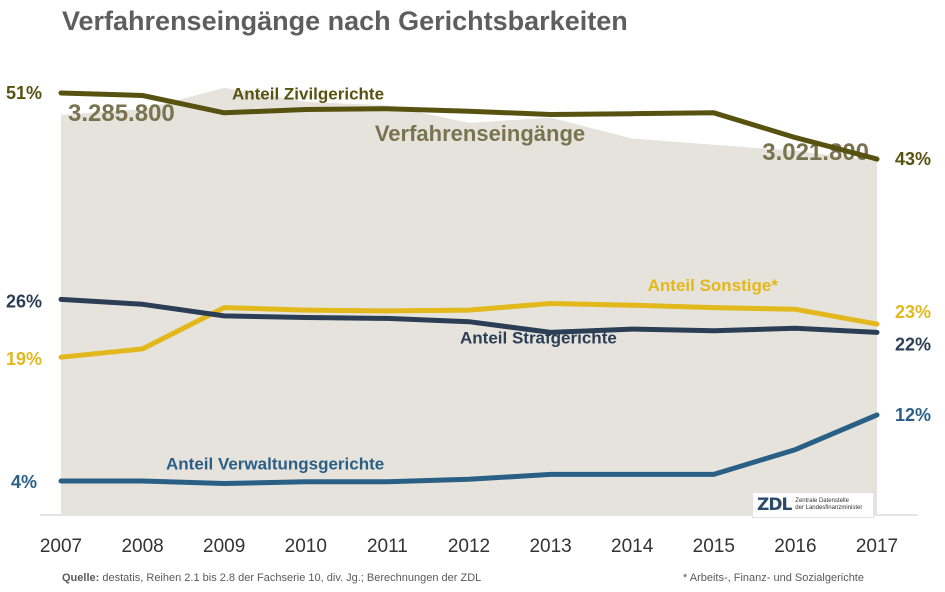  I want to click on x-tick-label: 2007, so click(61, 546).